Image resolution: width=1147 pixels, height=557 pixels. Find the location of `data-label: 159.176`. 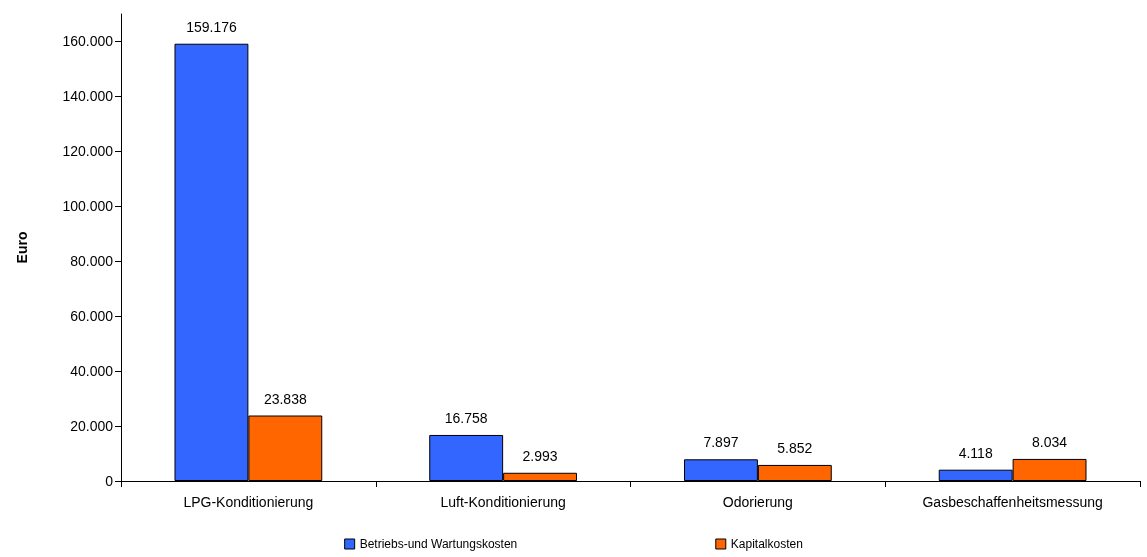

data-label: 159.176 is located at coordinates (211, 26).